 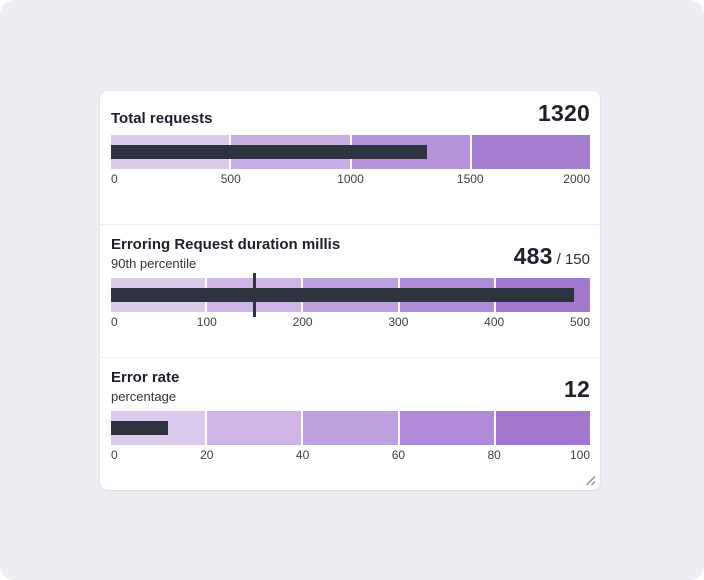 What do you see at coordinates (494, 322) in the screenshot?
I see `axis-tick-label: 400` at bounding box center [494, 322].